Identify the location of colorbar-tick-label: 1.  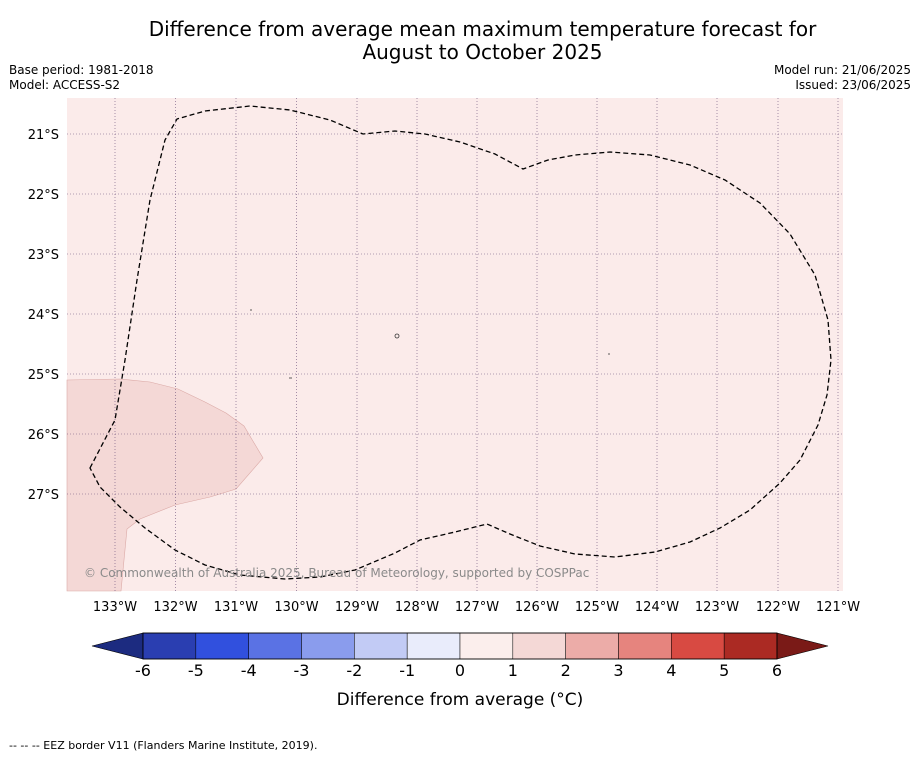
(513, 670).